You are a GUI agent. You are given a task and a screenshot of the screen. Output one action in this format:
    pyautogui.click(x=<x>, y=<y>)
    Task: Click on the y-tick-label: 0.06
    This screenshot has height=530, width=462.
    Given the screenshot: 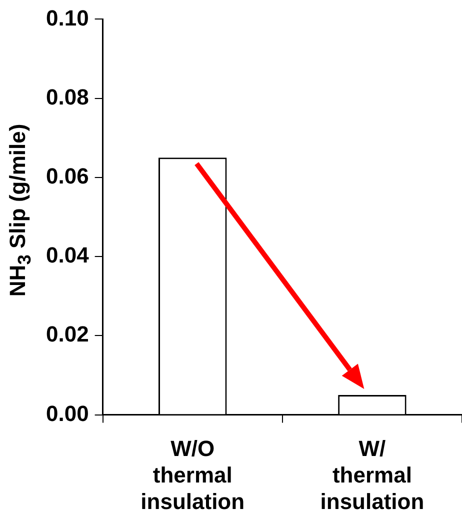 What is the action you would take?
    pyautogui.click(x=67, y=176)
    